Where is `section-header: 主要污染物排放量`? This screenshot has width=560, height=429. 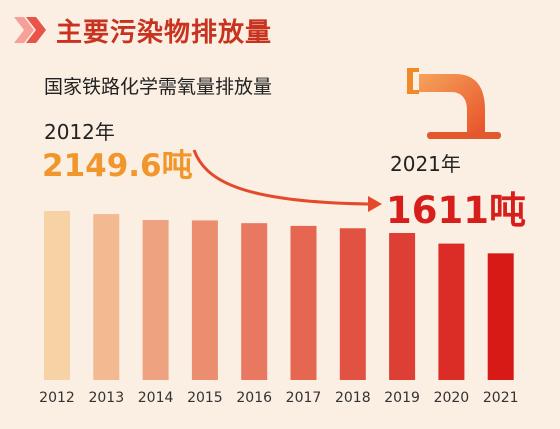
section-header: 主要污染物排放量 is located at coordinates (143, 30).